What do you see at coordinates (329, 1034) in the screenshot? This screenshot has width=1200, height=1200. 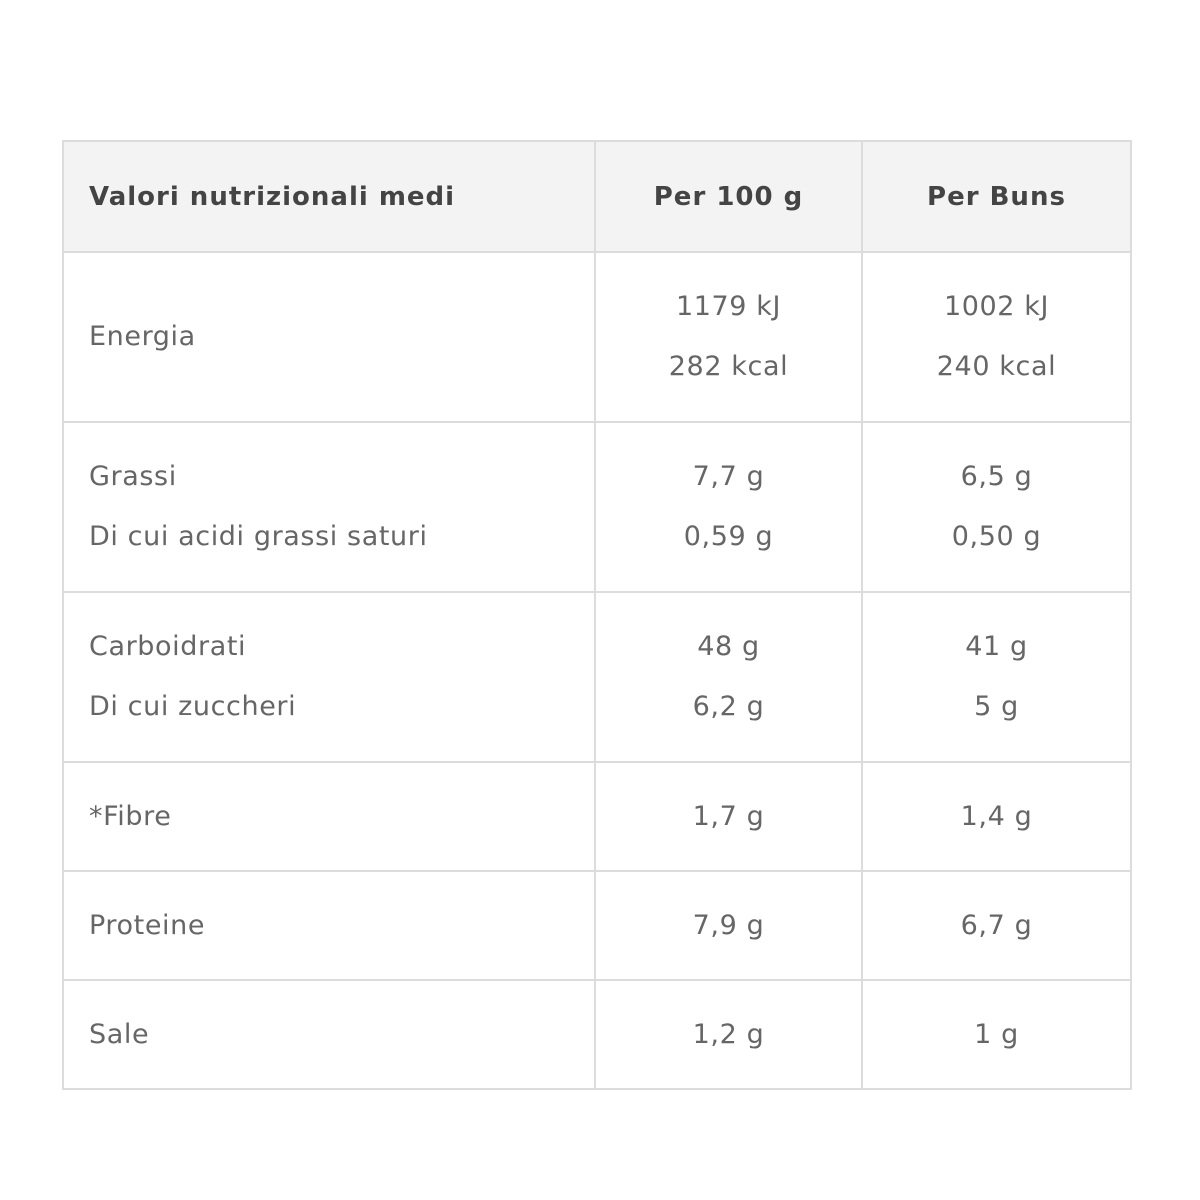 I see `nutrient-cell: Sale` at bounding box center [329, 1034].